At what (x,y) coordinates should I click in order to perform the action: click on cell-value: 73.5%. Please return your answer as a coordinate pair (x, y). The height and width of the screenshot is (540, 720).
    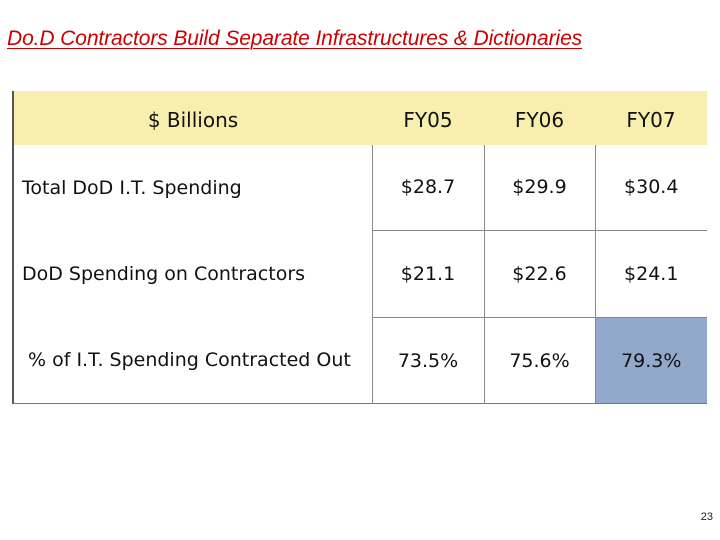
    Looking at the image, I should click on (427, 360).